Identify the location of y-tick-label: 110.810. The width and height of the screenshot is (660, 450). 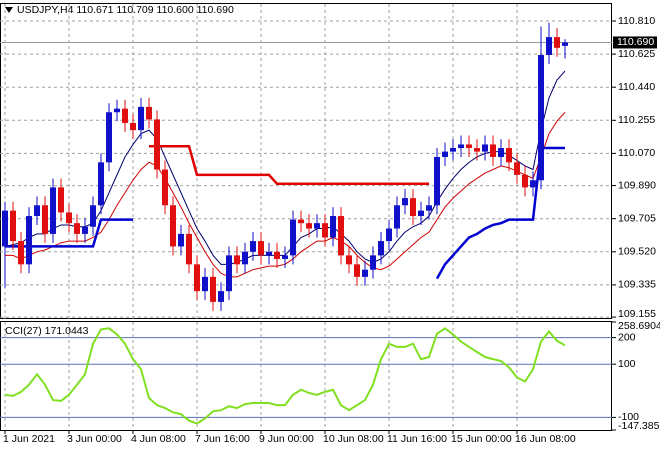
(636, 21).